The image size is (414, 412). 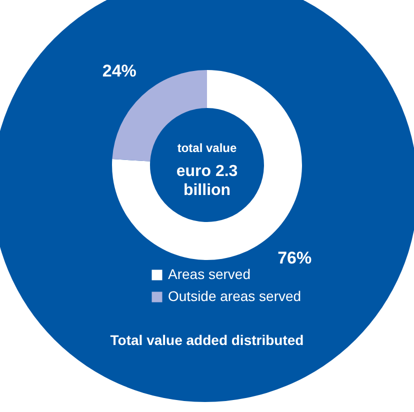 I want to click on legend-label: Areas served, so click(x=209, y=274).